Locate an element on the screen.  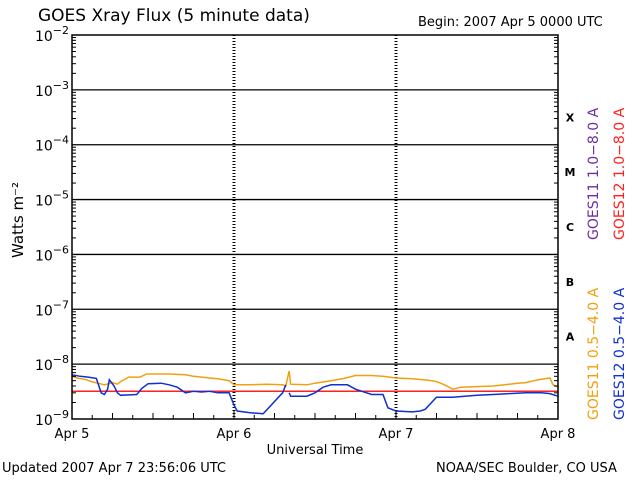
legend-entry: GOES11 0.5−4.0 A is located at coordinates (594, 353).